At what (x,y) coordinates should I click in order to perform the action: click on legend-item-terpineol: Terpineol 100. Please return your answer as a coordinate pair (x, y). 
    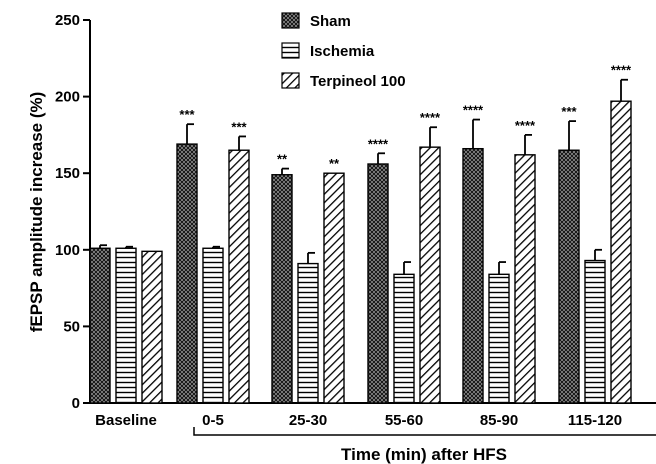
    Looking at the image, I should click on (343, 81).